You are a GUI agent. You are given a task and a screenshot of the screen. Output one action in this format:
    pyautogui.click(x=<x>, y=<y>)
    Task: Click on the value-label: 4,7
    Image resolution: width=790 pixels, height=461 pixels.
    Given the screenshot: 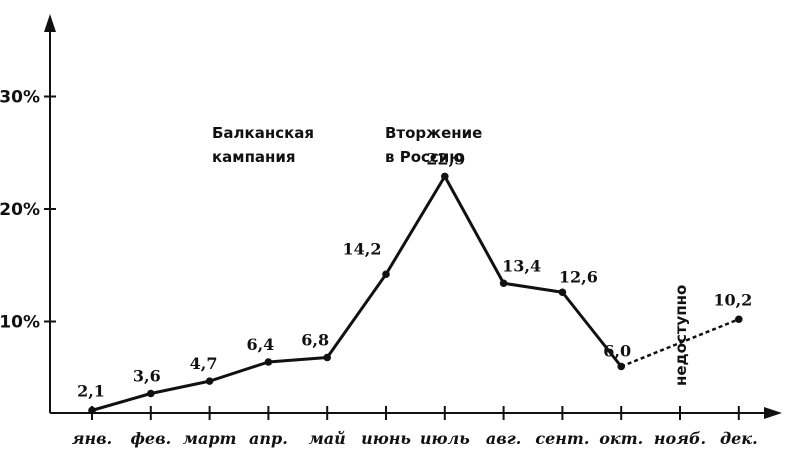 What is the action you would take?
    pyautogui.click(x=204, y=363)
    